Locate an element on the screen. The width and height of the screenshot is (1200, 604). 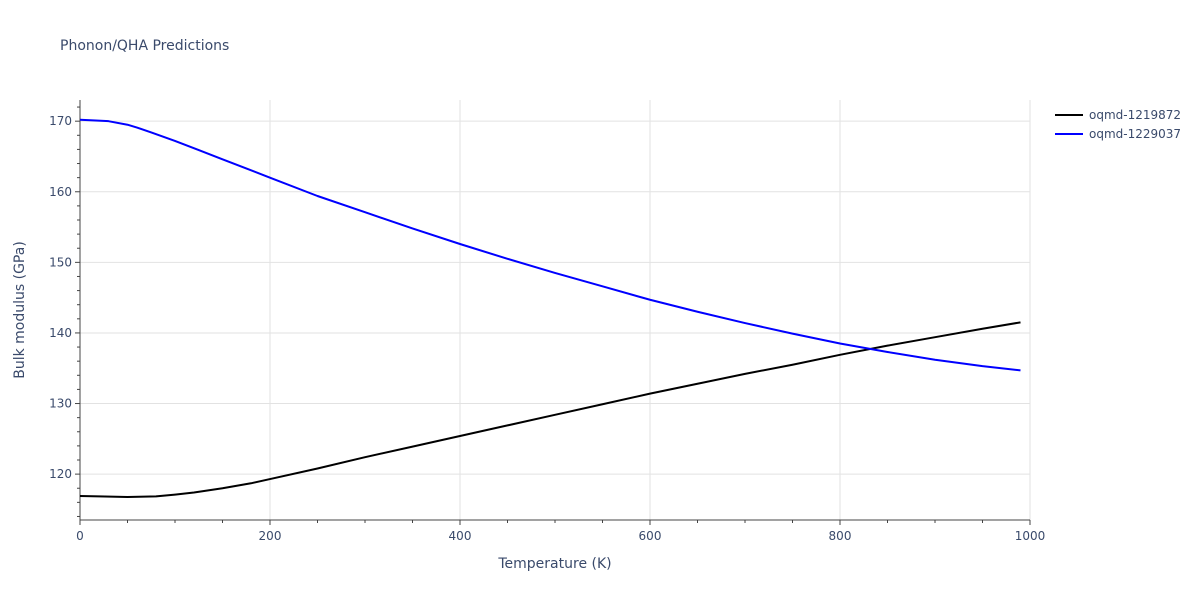
y-tick-label: 120 is located at coordinates (60, 474).